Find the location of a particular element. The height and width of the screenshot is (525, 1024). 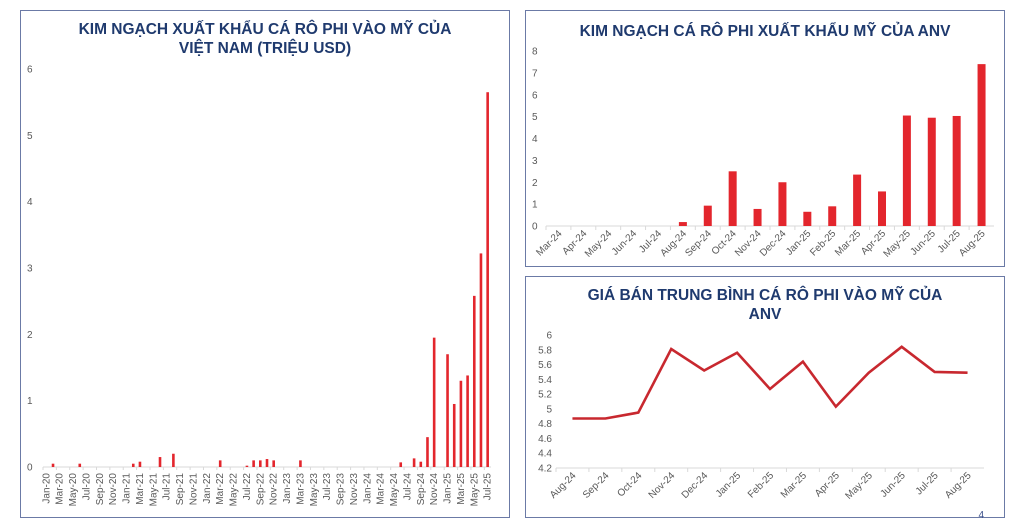

x-tick-label: Jul-21 is located at coordinates (167, 487).